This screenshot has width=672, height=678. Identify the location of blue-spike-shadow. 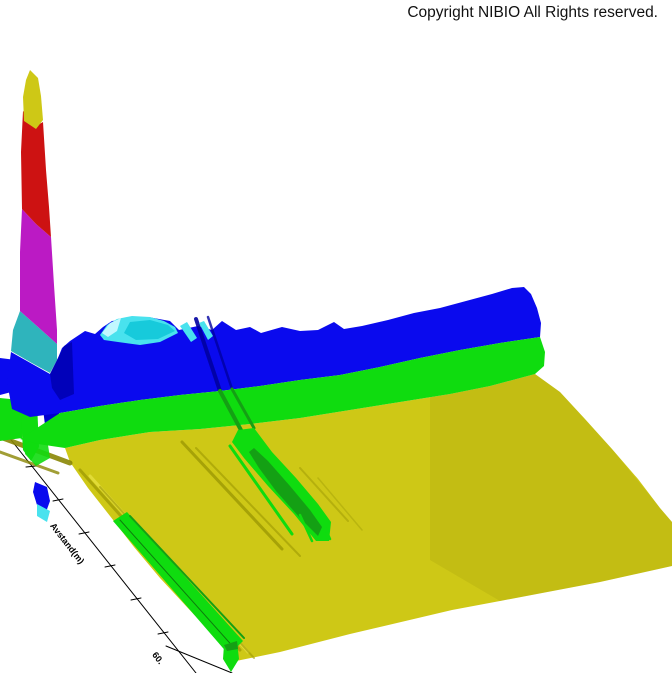
(62, 371).